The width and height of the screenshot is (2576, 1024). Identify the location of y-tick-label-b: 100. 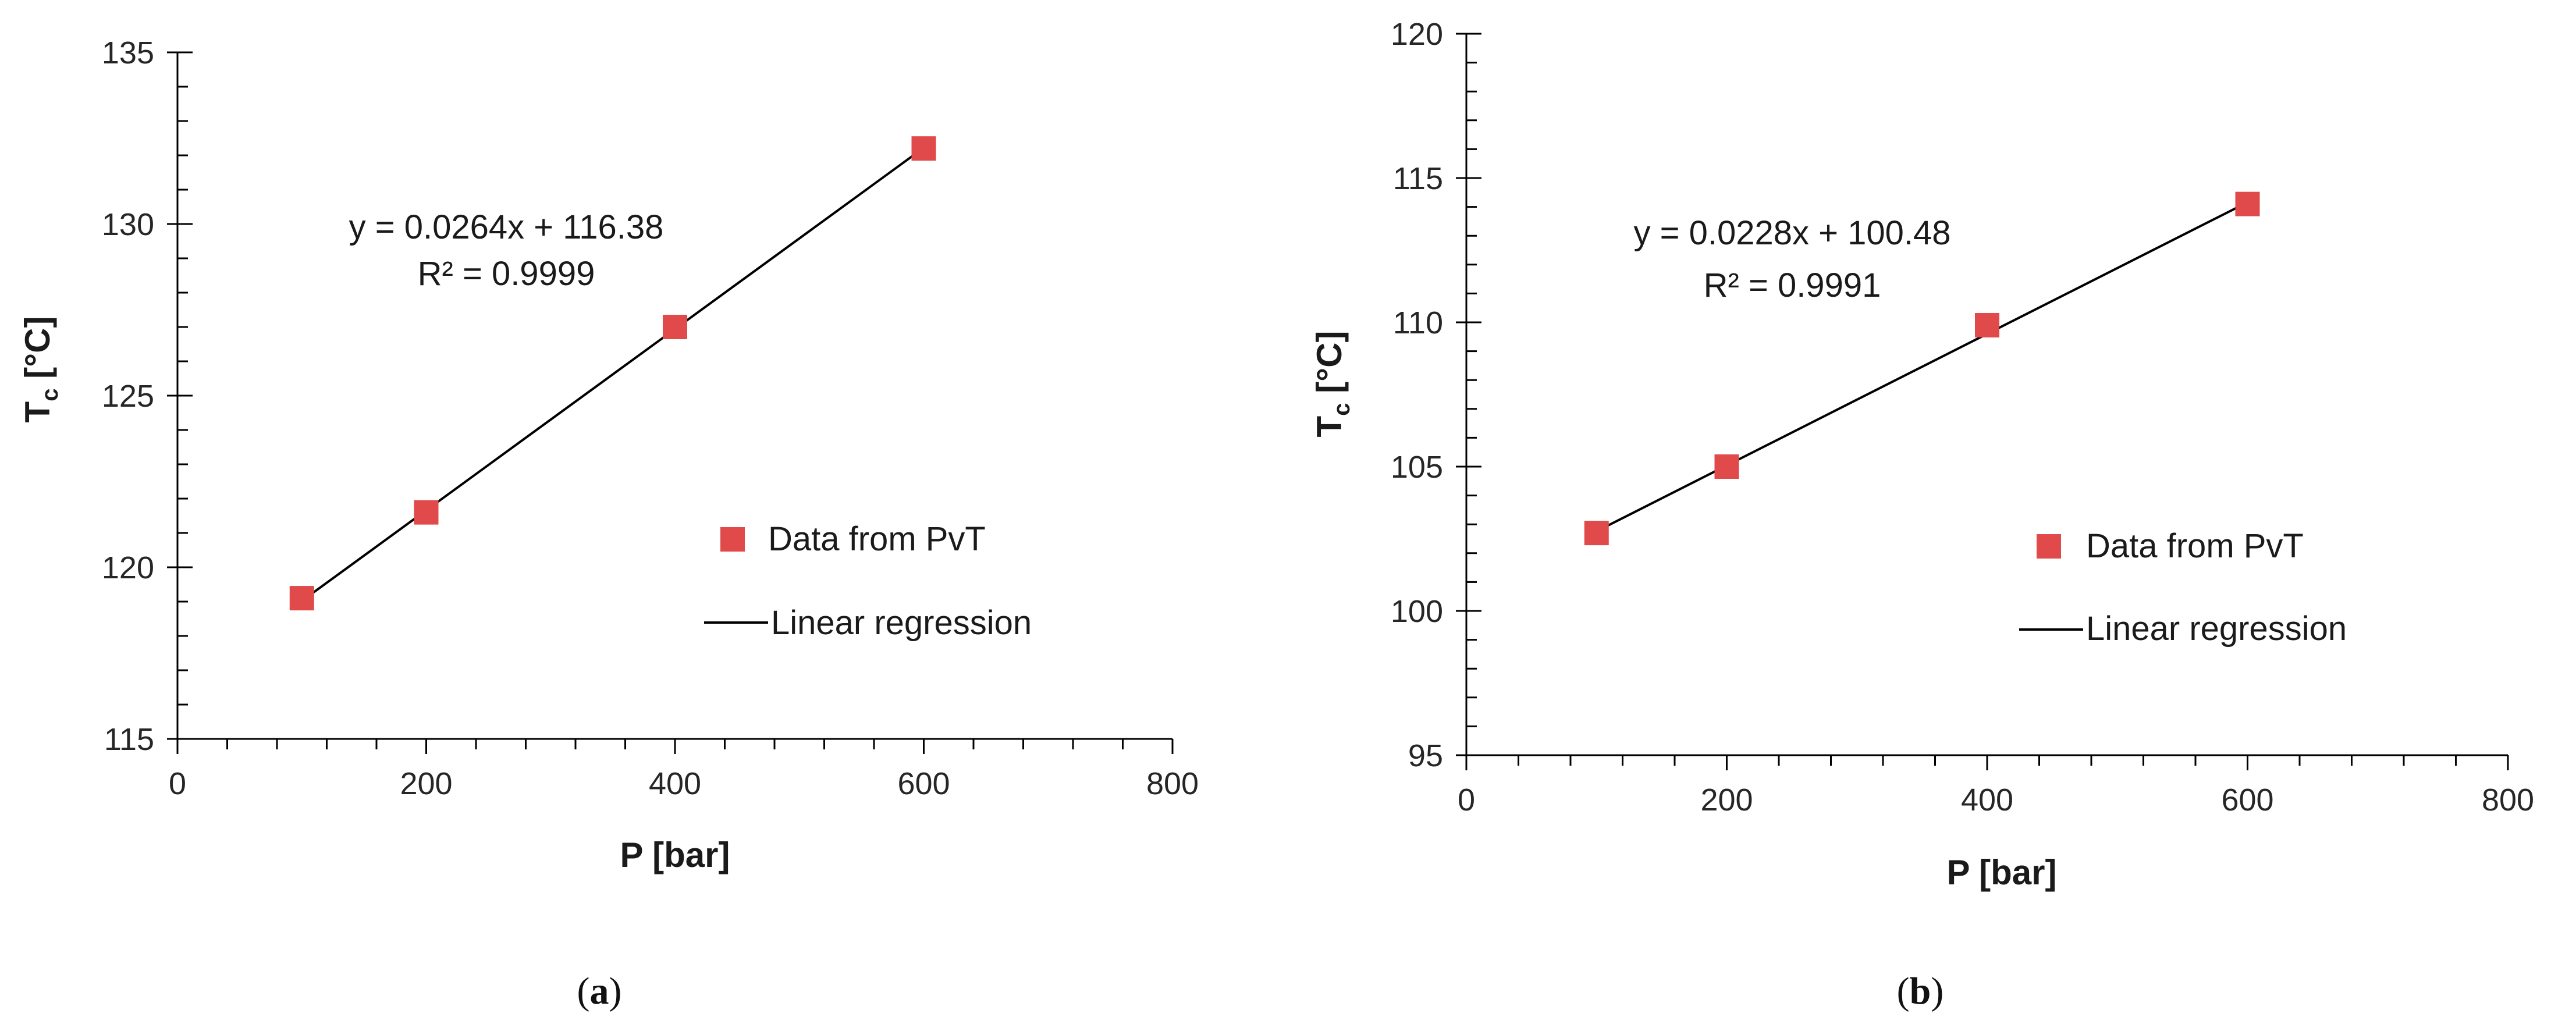
(1417, 611).